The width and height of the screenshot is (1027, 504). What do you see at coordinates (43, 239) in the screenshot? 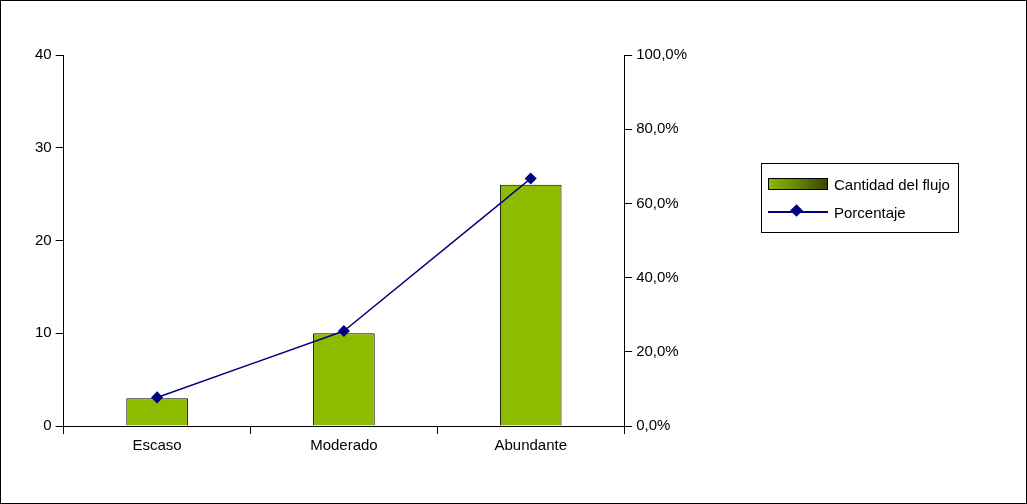
I see `y-tick-label: 20` at bounding box center [43, 239].